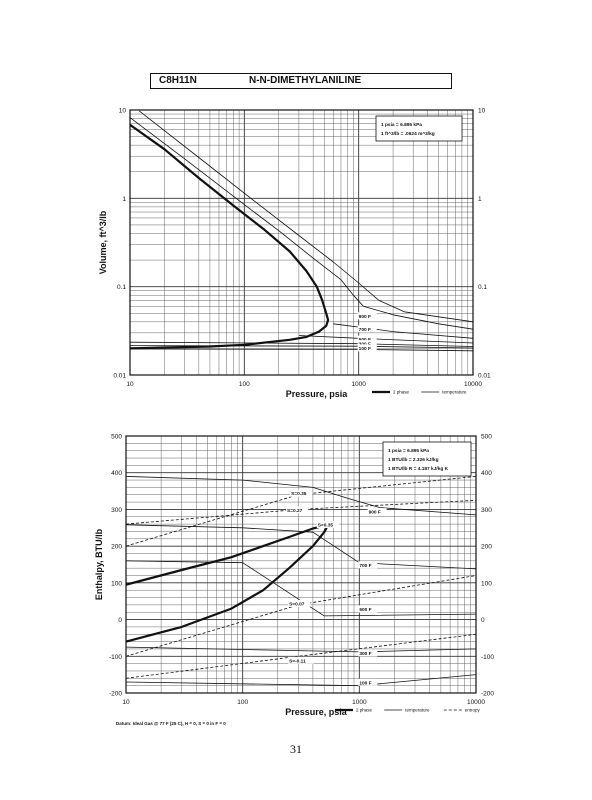  I want to click on y-tick-label-right: 0.1, so click(482, 287).